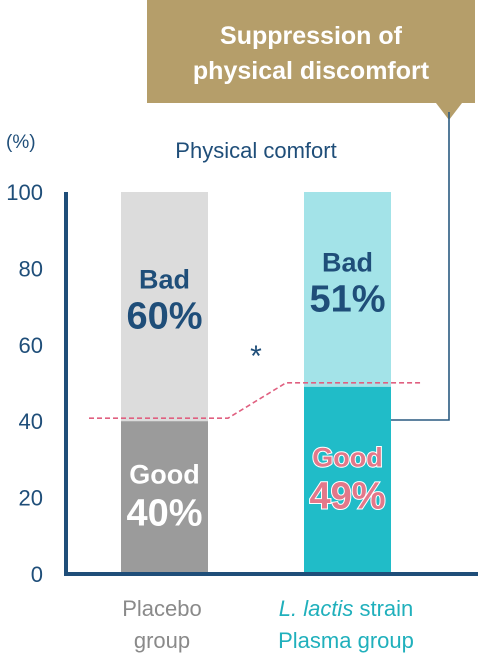 This screenshot has width=484, height=659. I want to click on comparison-dashed-line, so click(256, 401).